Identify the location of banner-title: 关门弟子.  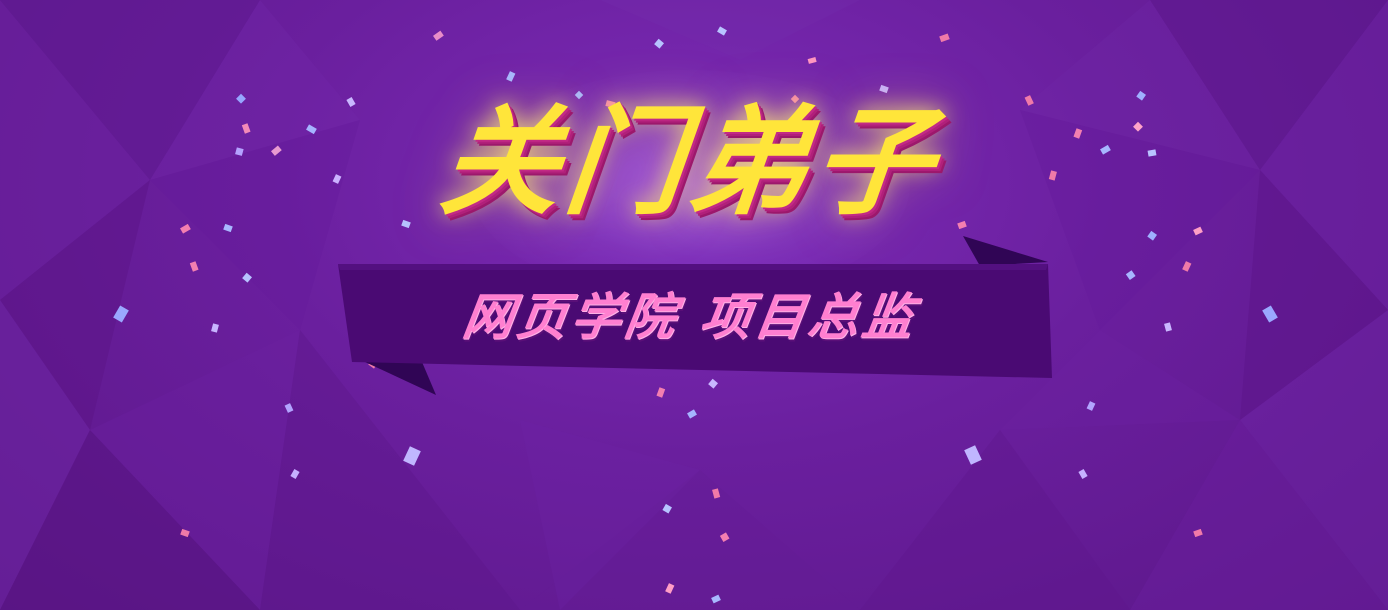
(690, 161).